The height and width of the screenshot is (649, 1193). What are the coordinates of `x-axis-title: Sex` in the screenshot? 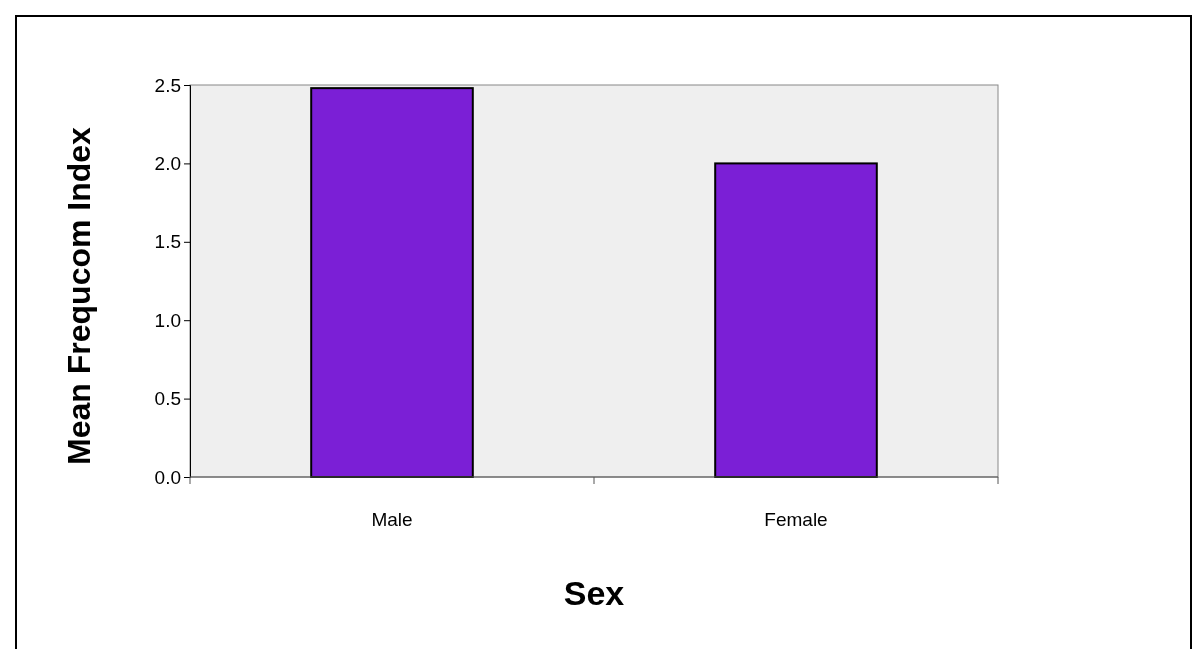 It's located at (594, 593).